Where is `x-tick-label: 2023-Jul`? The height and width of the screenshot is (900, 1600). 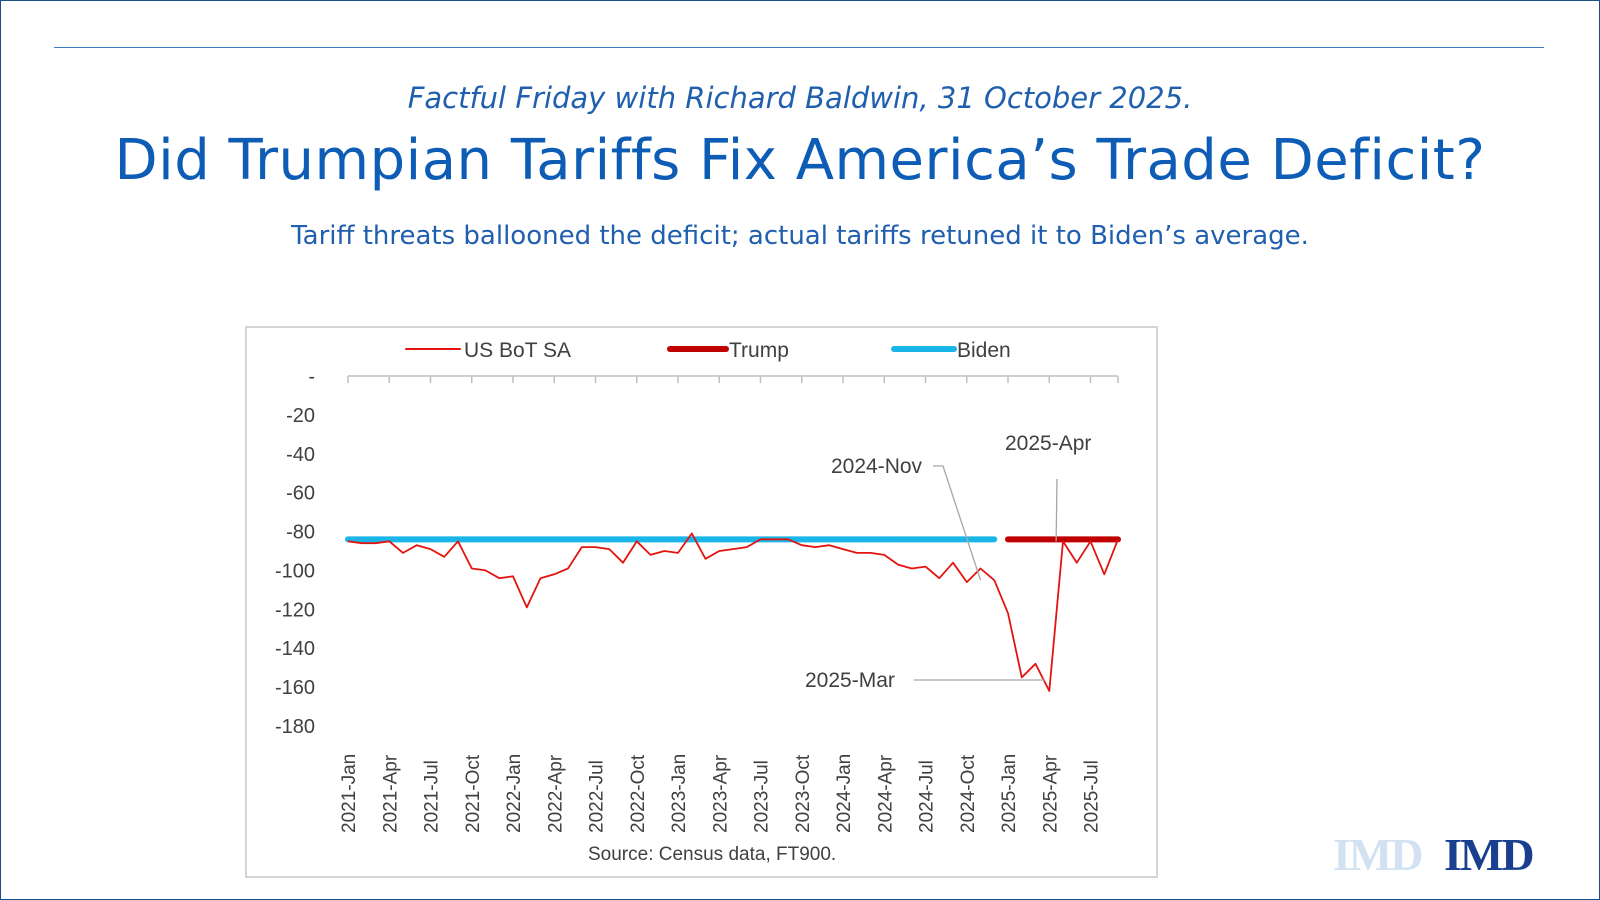
x-tick-label: 2023-Jul is located at coordinates (762, 796).